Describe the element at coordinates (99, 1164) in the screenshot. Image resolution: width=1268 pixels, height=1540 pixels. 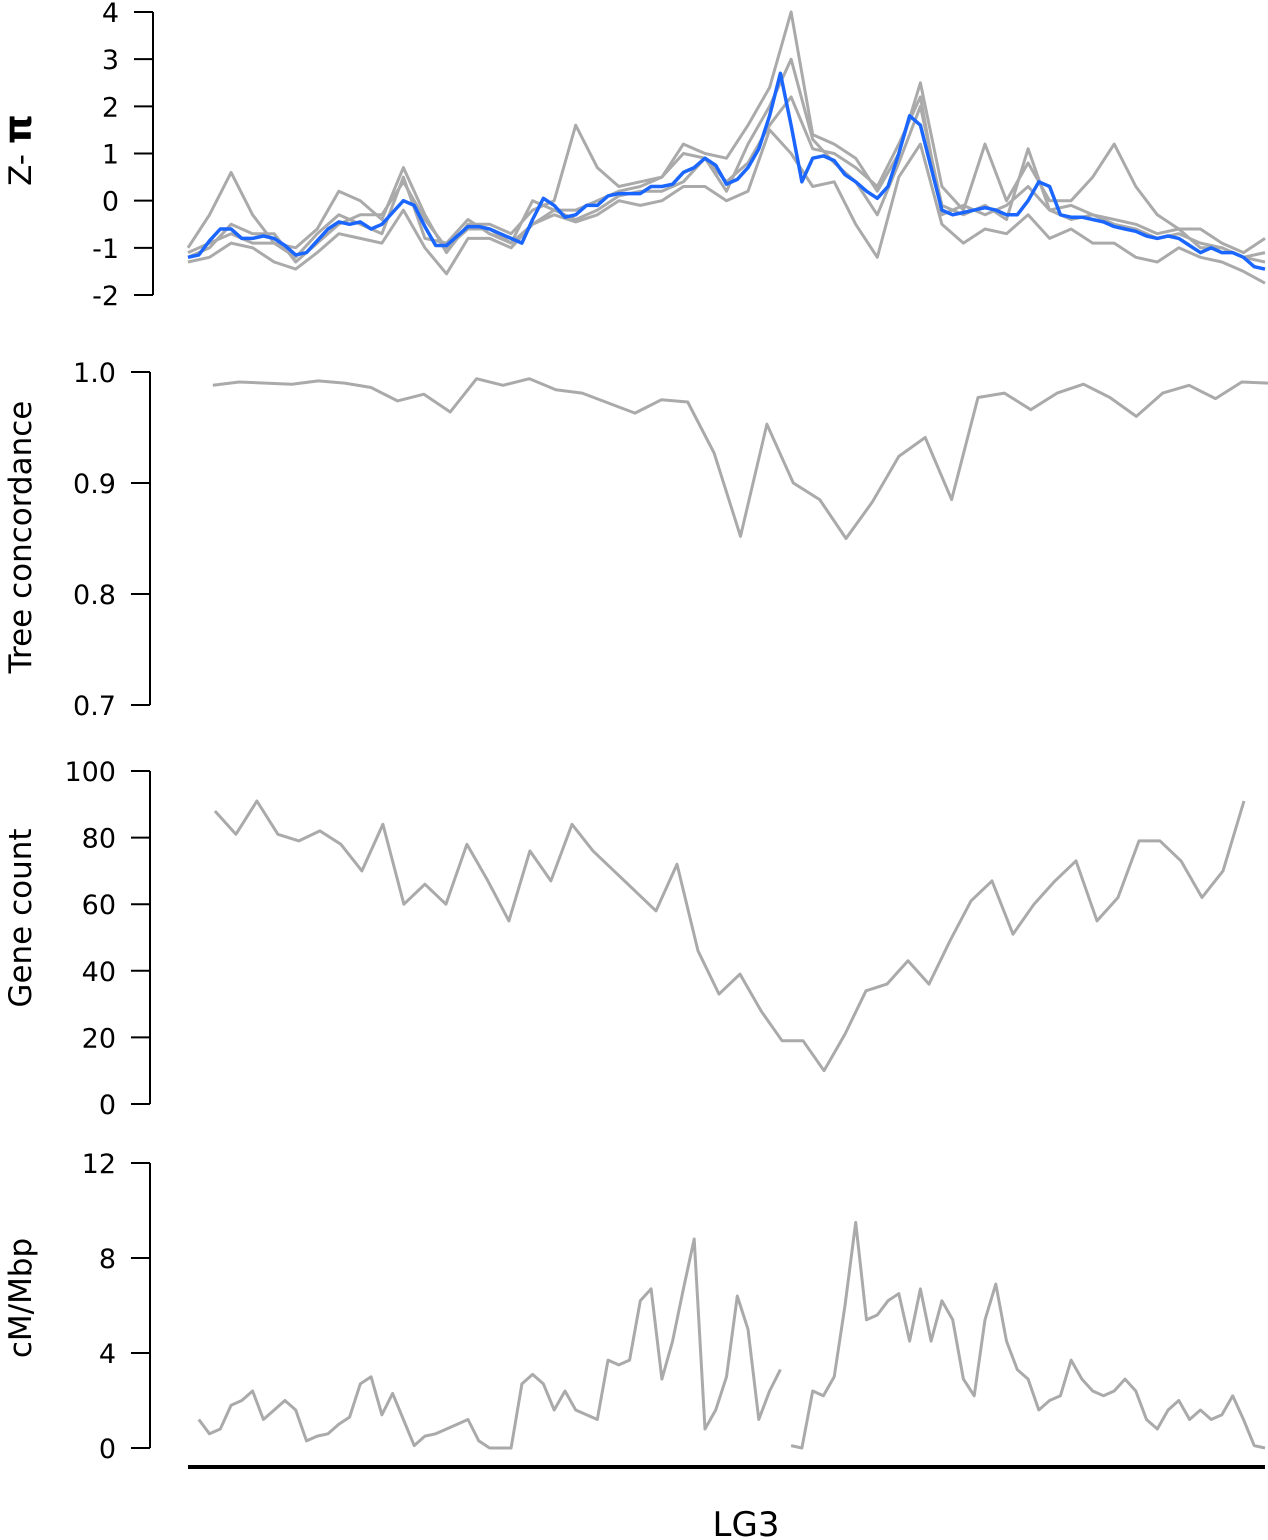
I see `y-tick-label: 12` at that location.